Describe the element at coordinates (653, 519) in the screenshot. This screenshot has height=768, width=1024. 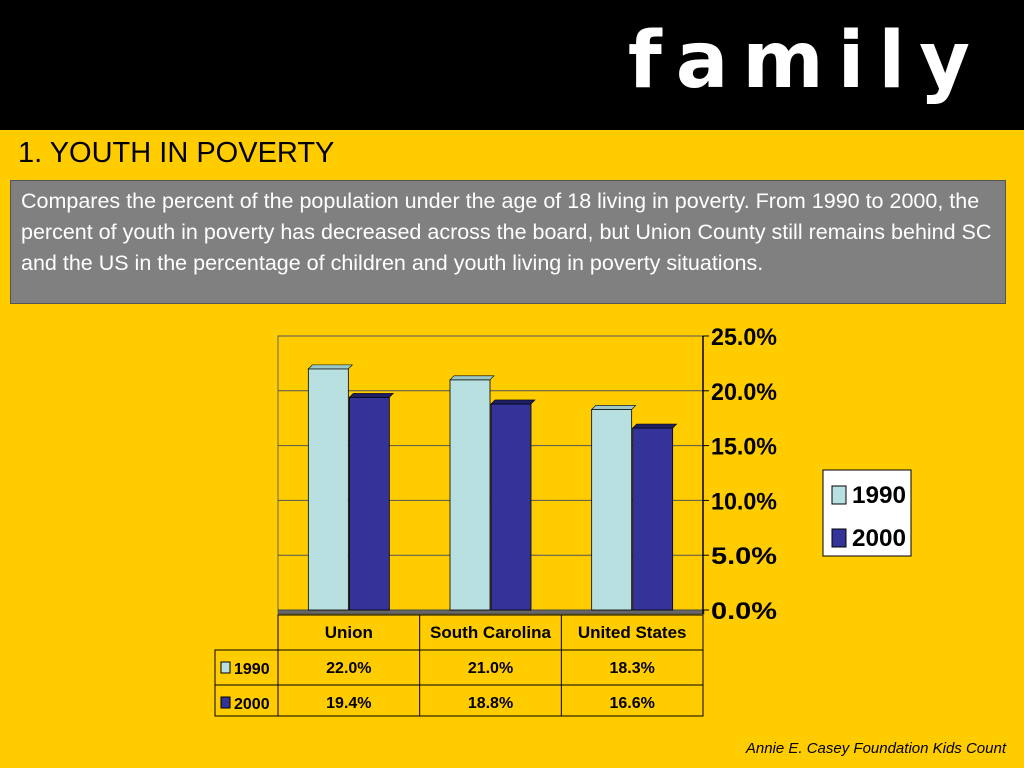
I see `bar-2000-united-states` at that location.